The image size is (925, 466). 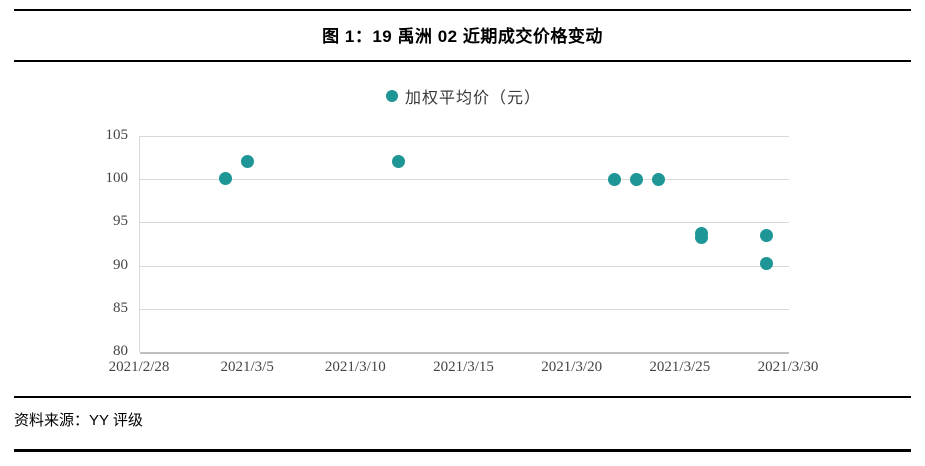 I want to click on chart-legend: 加权平均价（元）, so click(x=463, y=96).